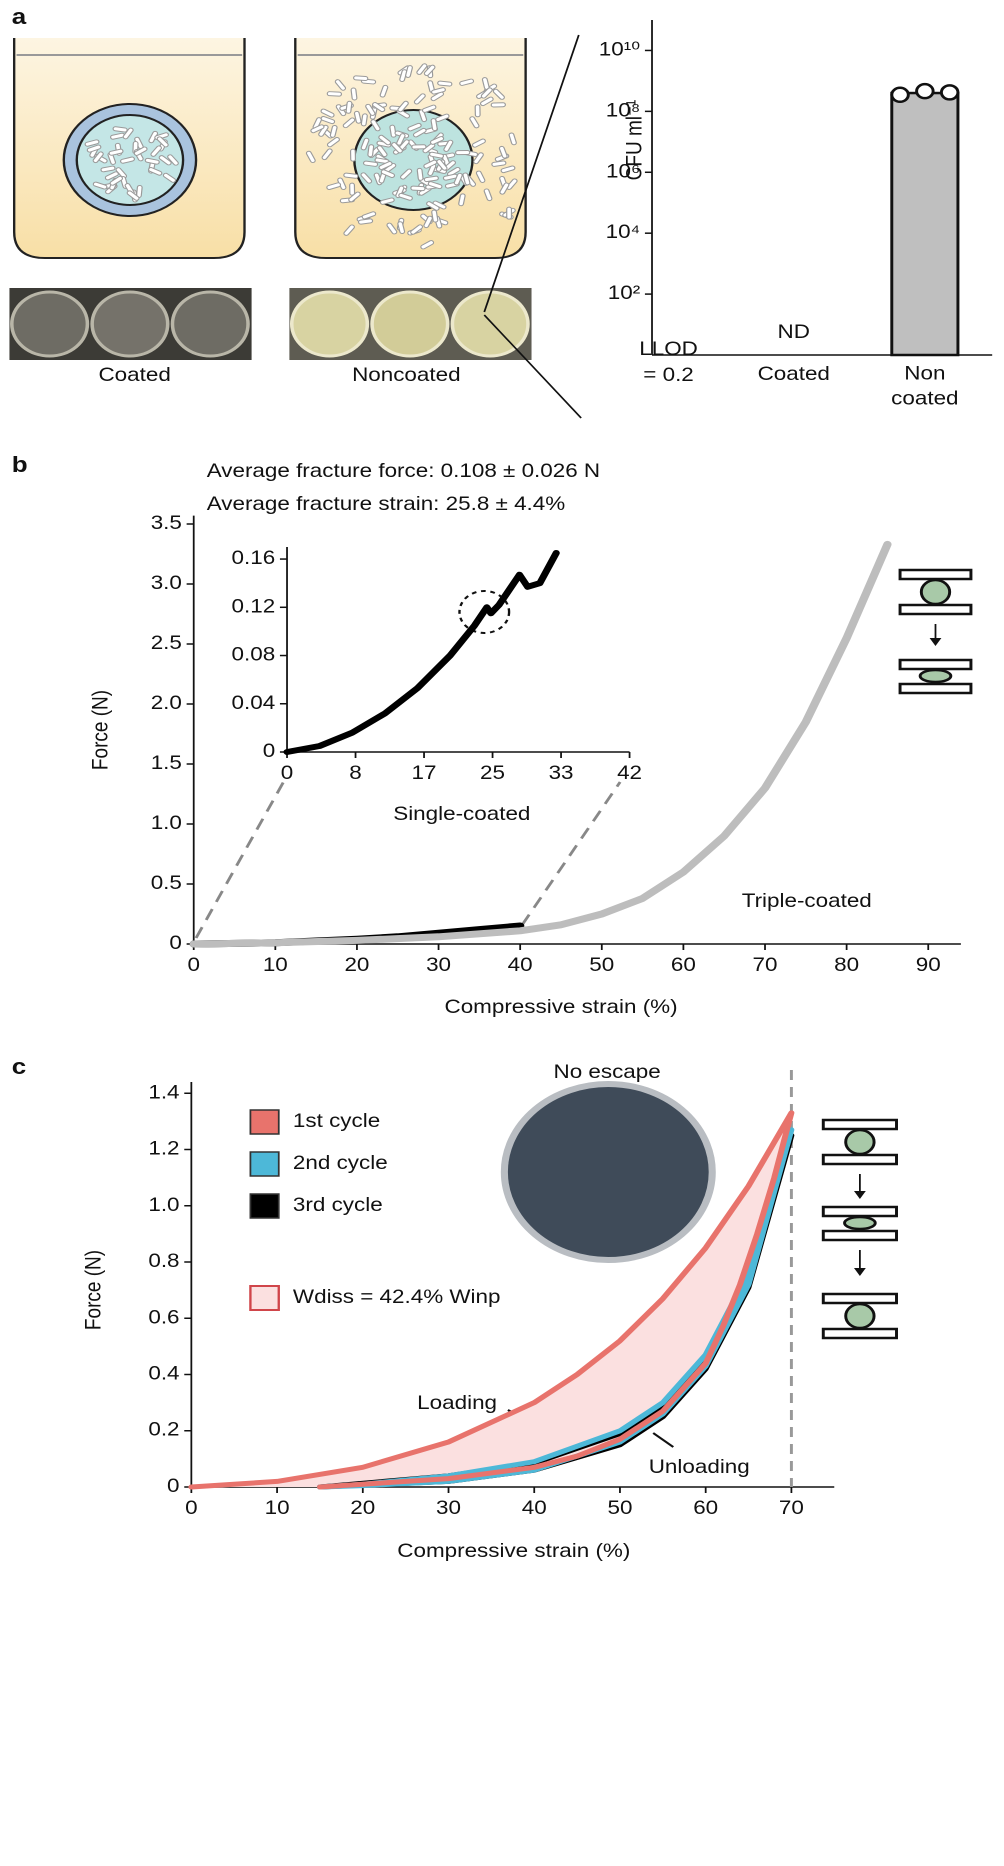 The image size is (1004, 1866). What do you see at coordinates (928, 965) in the screenshot?
I see `x-tick-label: 90` at bounding box center [928, 965].